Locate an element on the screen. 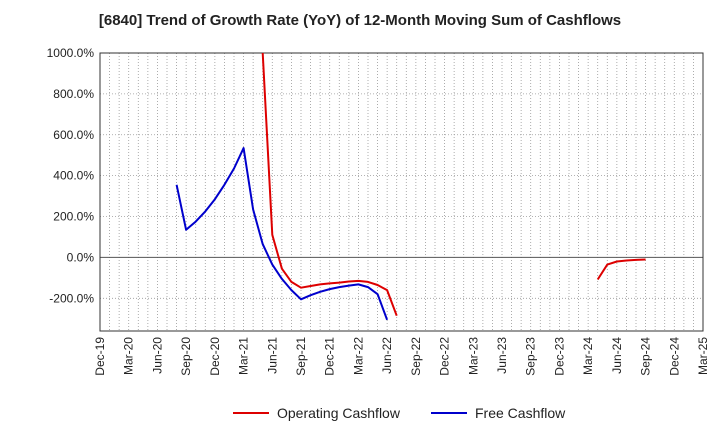  x-tick-label: Dec-20 is located at coordinates (215, 356).